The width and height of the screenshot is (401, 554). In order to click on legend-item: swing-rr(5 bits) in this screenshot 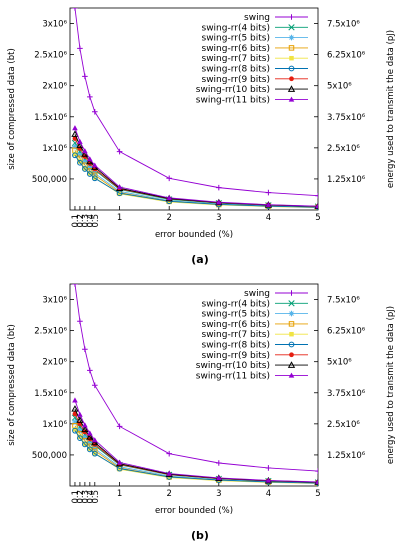, I will do `click(255, 315)`.